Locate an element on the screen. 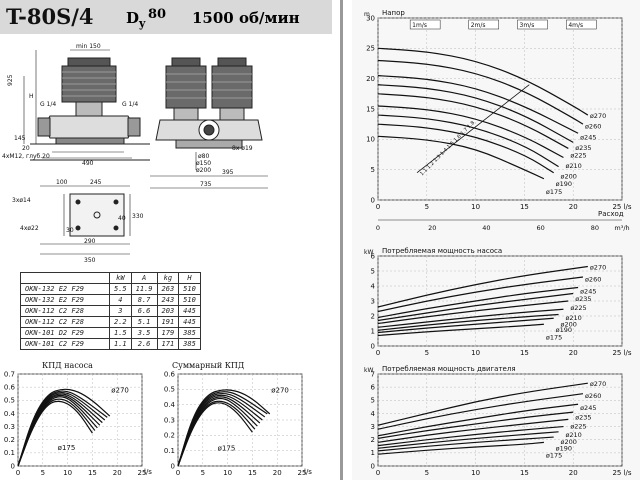  series-label: ø200 is located at coordinates (569, 325).